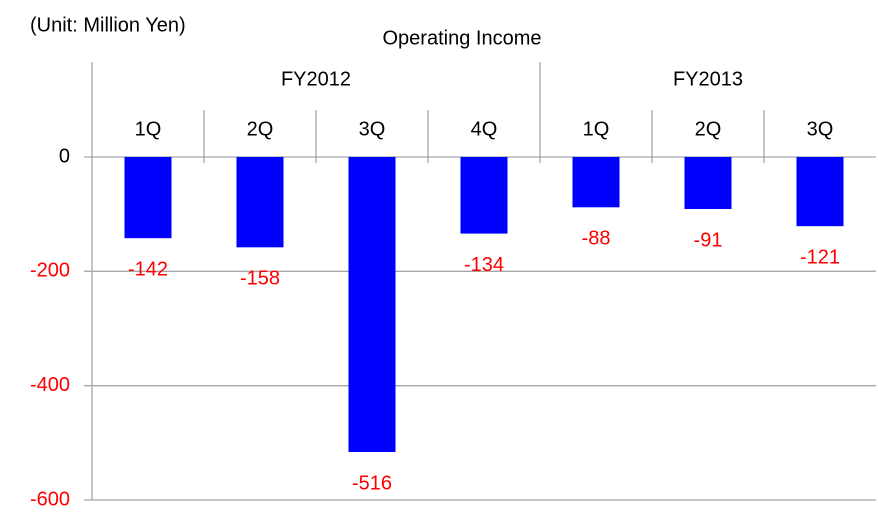  What do you see at coordinates (484, 265) in the screenshot?
I see `data-label: -134` at bounding box center [484, 265].